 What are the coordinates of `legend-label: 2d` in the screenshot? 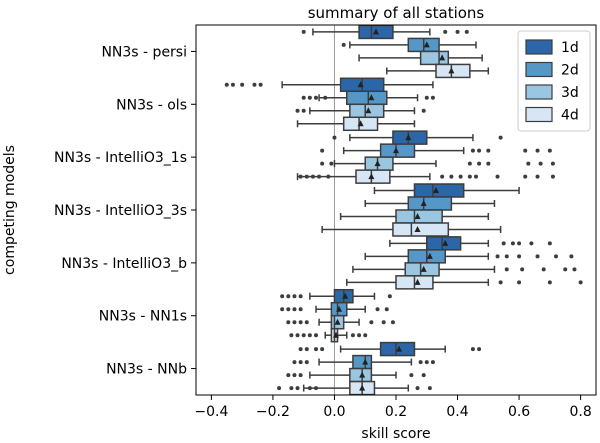 It's located at (570, 71).